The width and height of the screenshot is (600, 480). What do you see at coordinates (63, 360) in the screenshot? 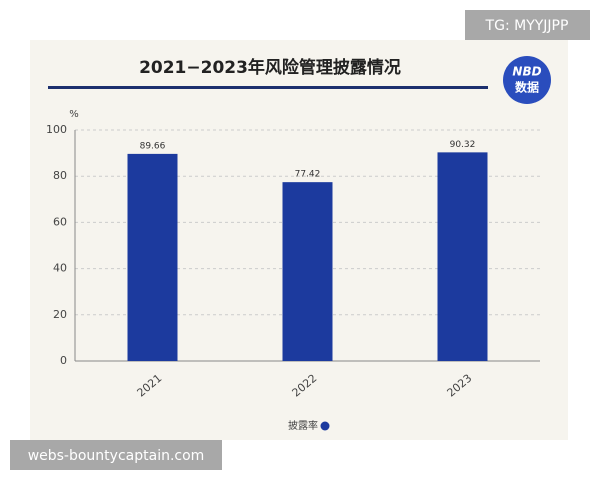
I see `y-tick-label: 0` at bounding box center [63, 360].